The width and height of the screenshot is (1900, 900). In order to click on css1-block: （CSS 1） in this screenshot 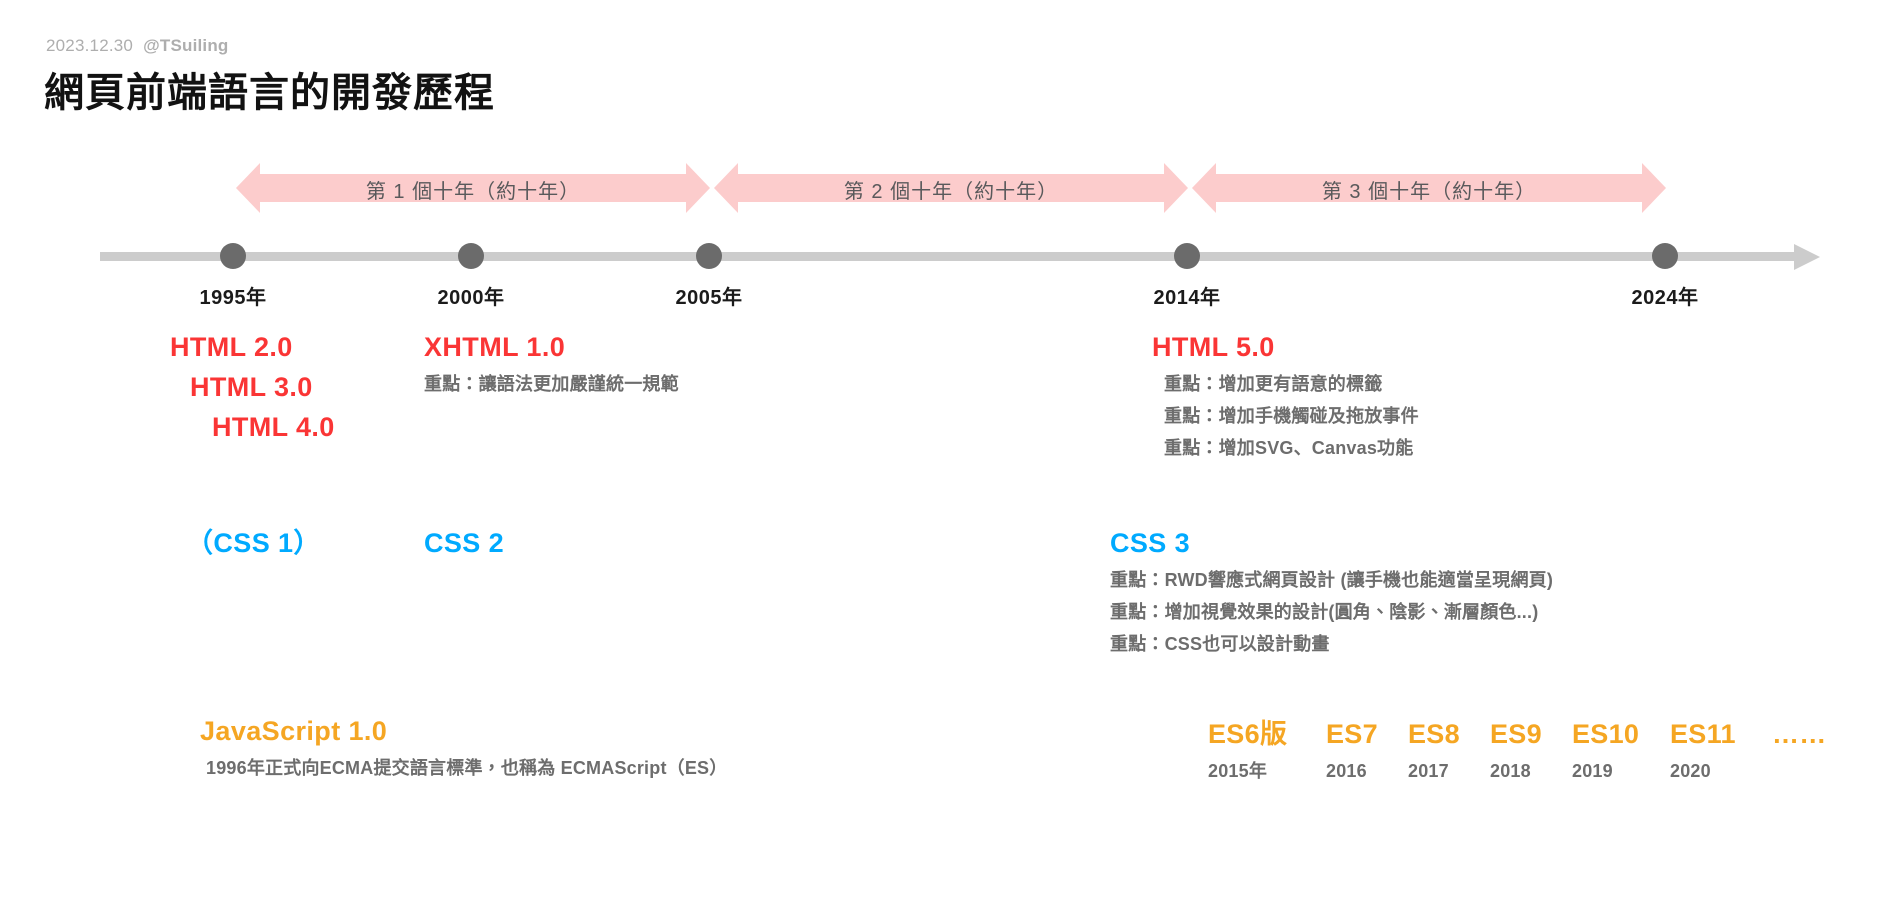, I will do `click(253, 544)`.